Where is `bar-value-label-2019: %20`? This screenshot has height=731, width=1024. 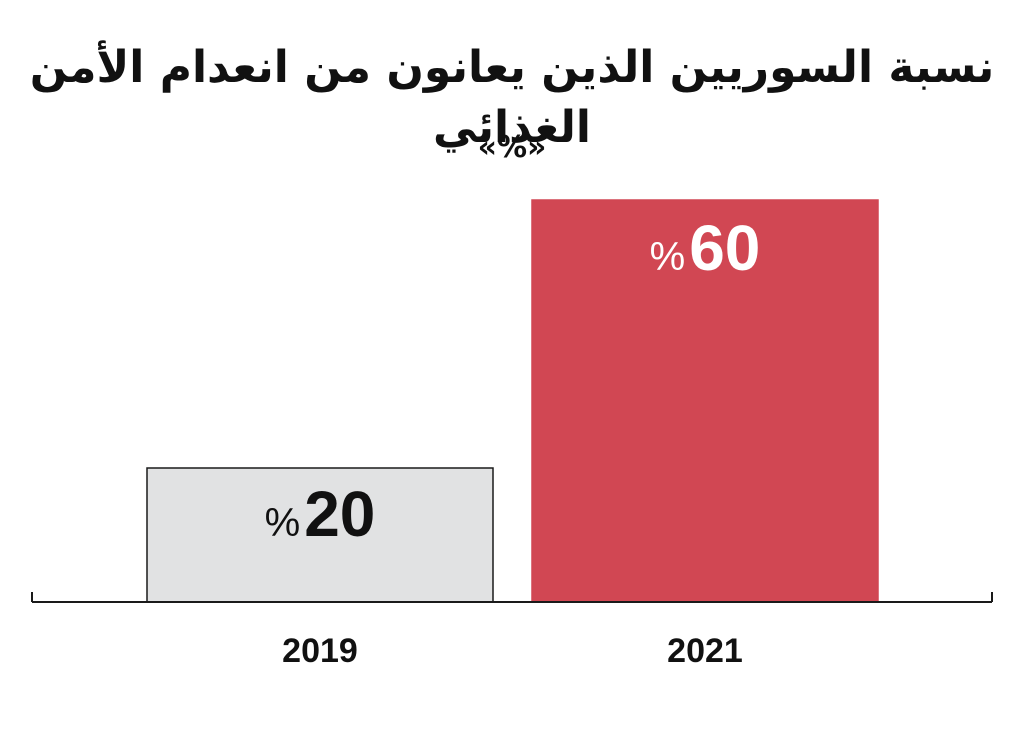
bar-value-label-2019: %20 is located at coordinates (320, 514).